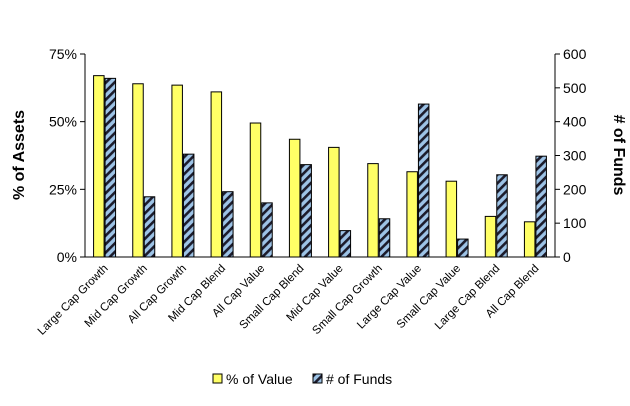 Image resolution: width=630 pixels, height=406 pixels. What do you see at coordinates (73, 300) in the screenshot?
I see `category-label: Large Cap Growth` at bounding box center [73, 300].